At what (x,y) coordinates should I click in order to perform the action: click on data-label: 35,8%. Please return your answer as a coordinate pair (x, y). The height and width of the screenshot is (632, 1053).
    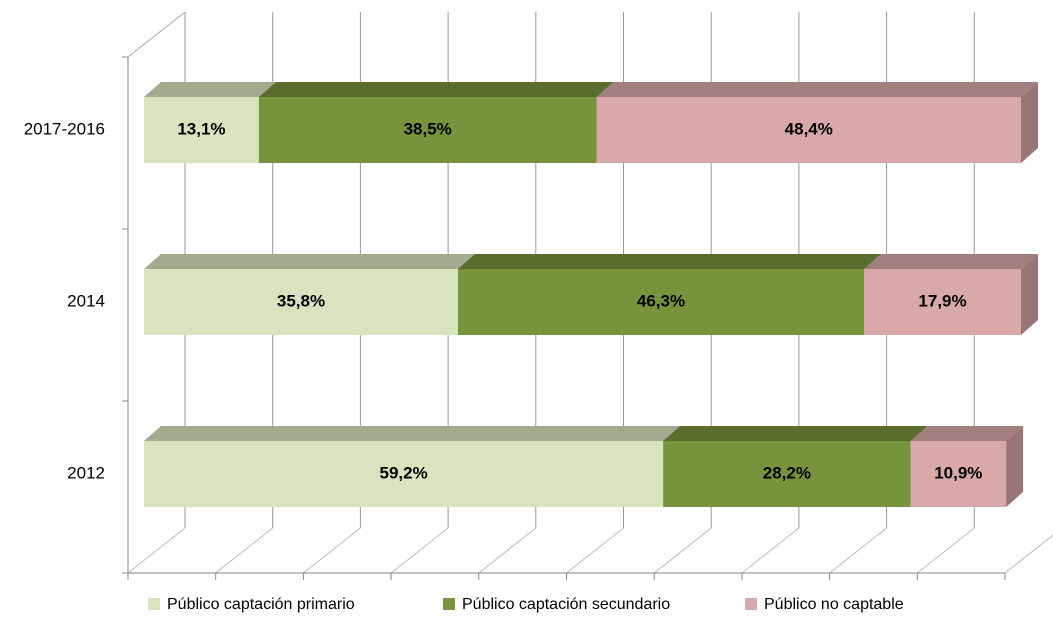
    Looking at the image, I should click on (301, 300).